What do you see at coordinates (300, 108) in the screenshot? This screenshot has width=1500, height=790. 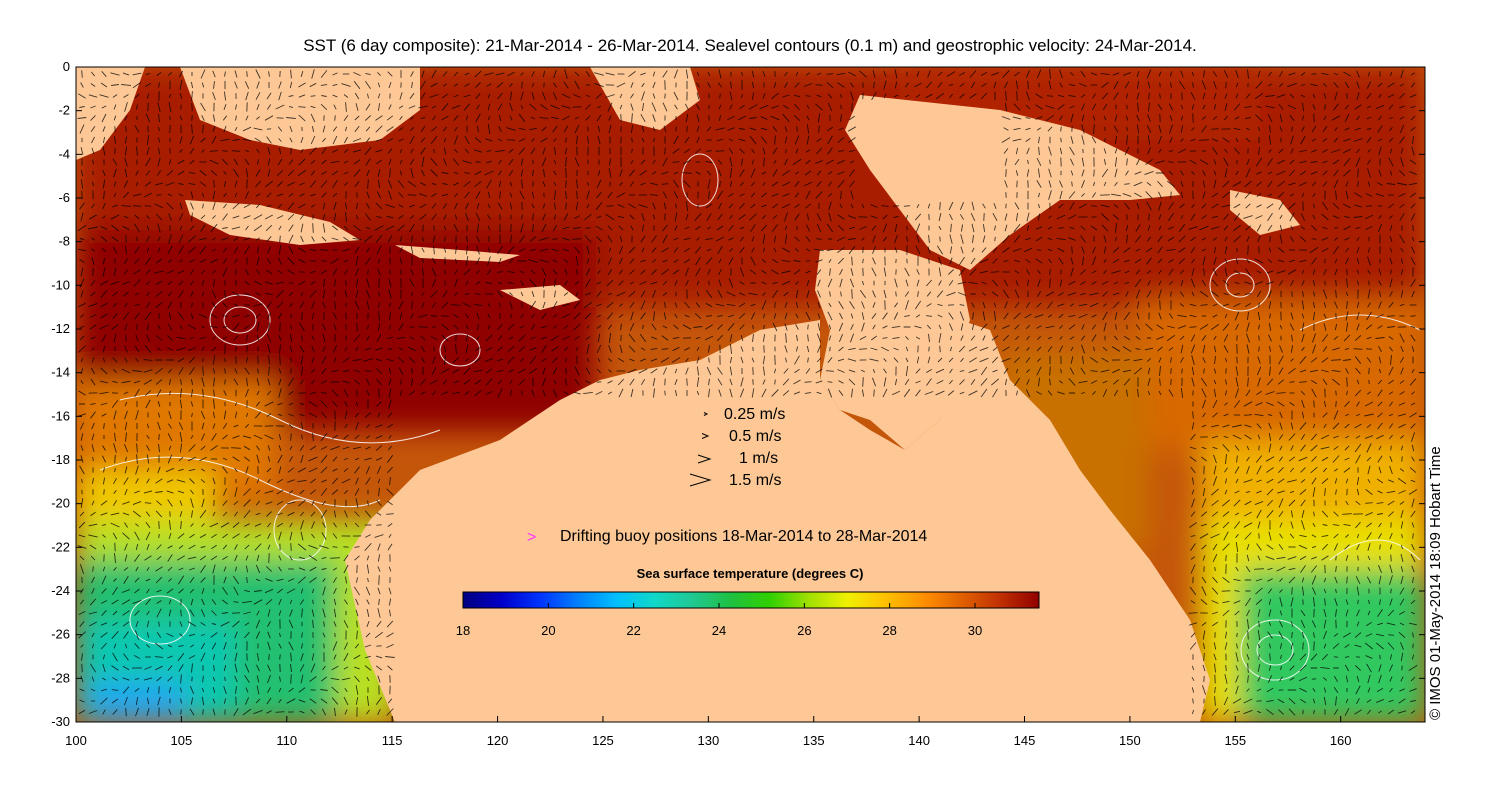 I see `land-borneo` at bounding box center [300, 108].